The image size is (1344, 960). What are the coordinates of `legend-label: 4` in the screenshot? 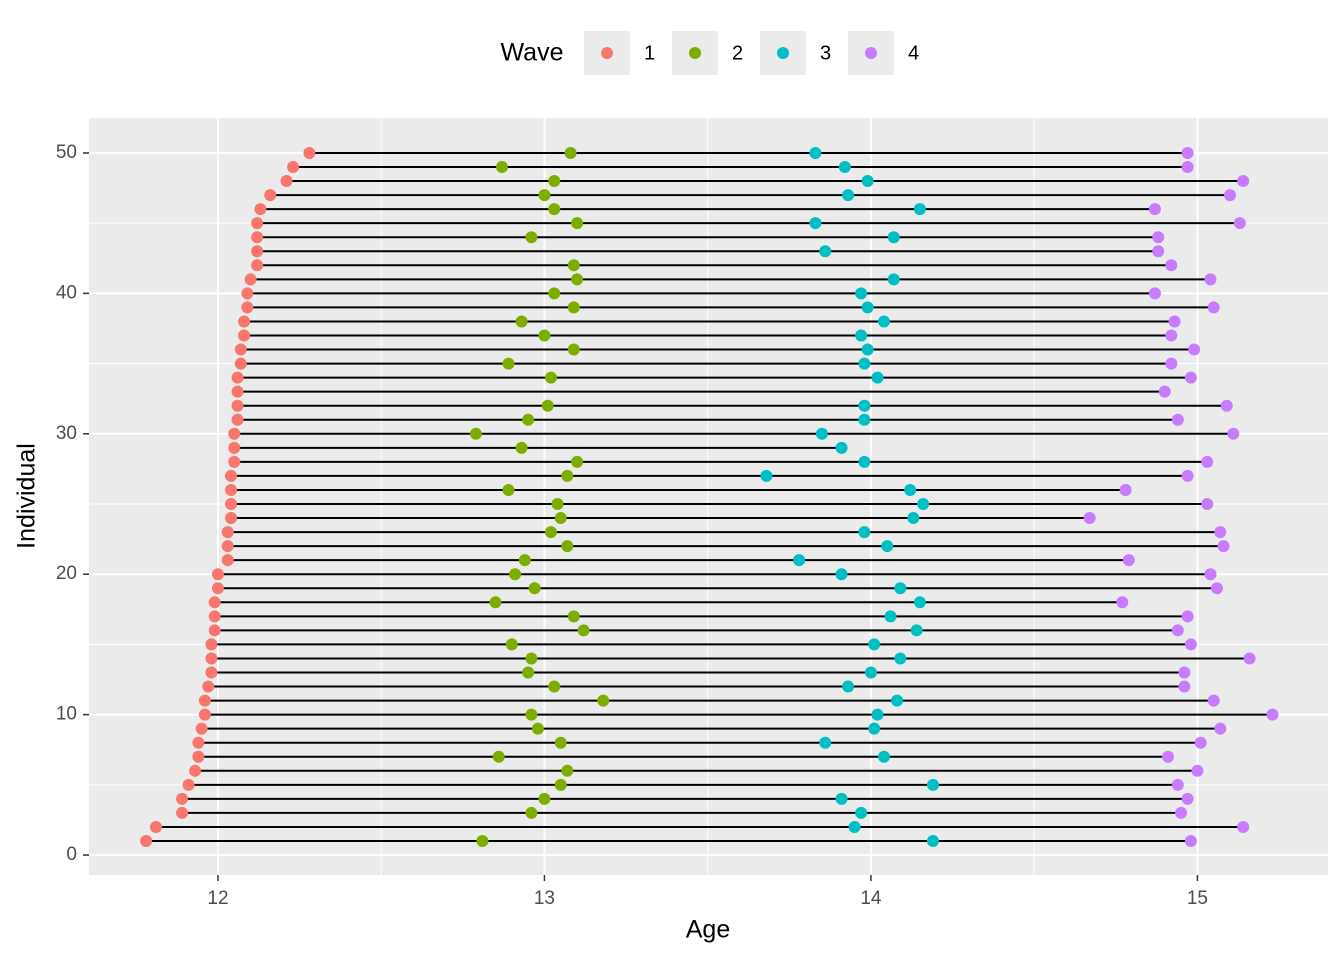 It's located at (913, 53).